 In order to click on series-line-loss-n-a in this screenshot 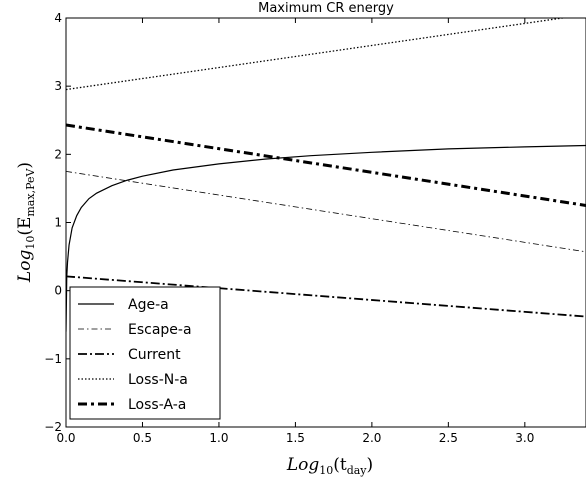, I will do `click(316, 54)`.